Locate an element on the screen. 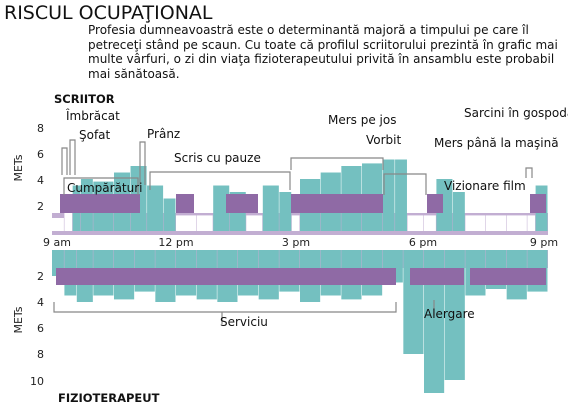  bracket-serviciu is located at coordinates (225, 307).